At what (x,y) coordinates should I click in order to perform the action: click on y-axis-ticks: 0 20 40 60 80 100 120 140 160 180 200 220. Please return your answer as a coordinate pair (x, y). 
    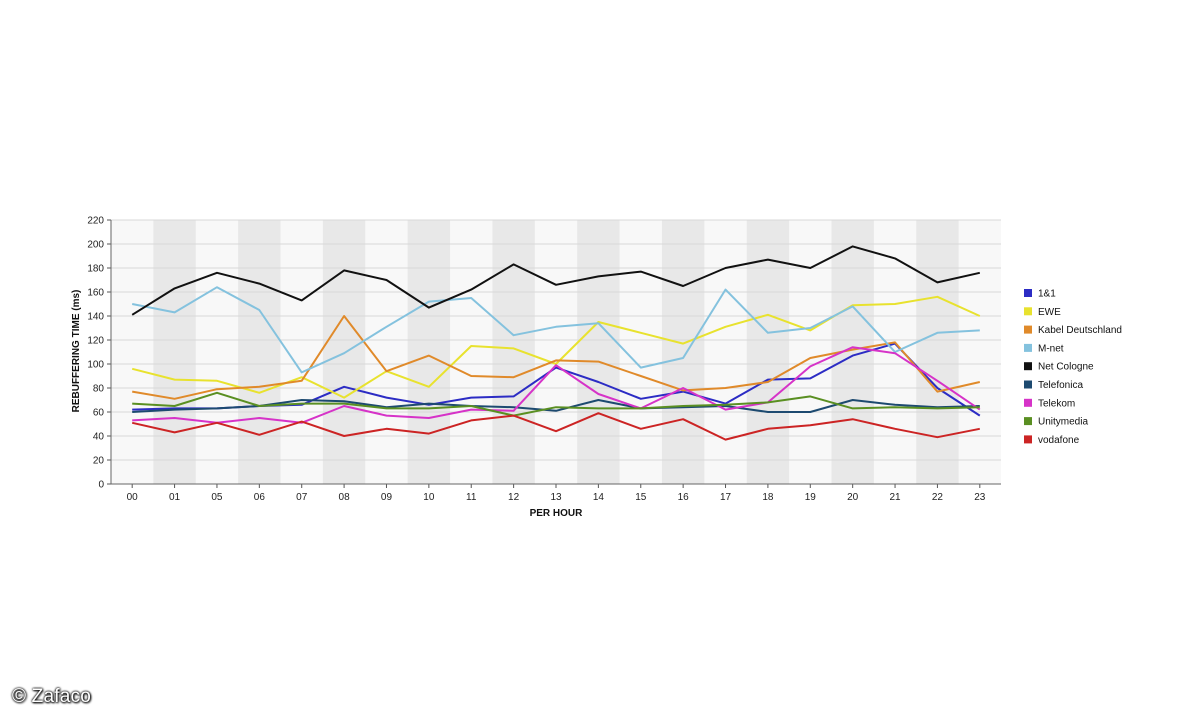
    Looking at the image, I should click on (99, 353).